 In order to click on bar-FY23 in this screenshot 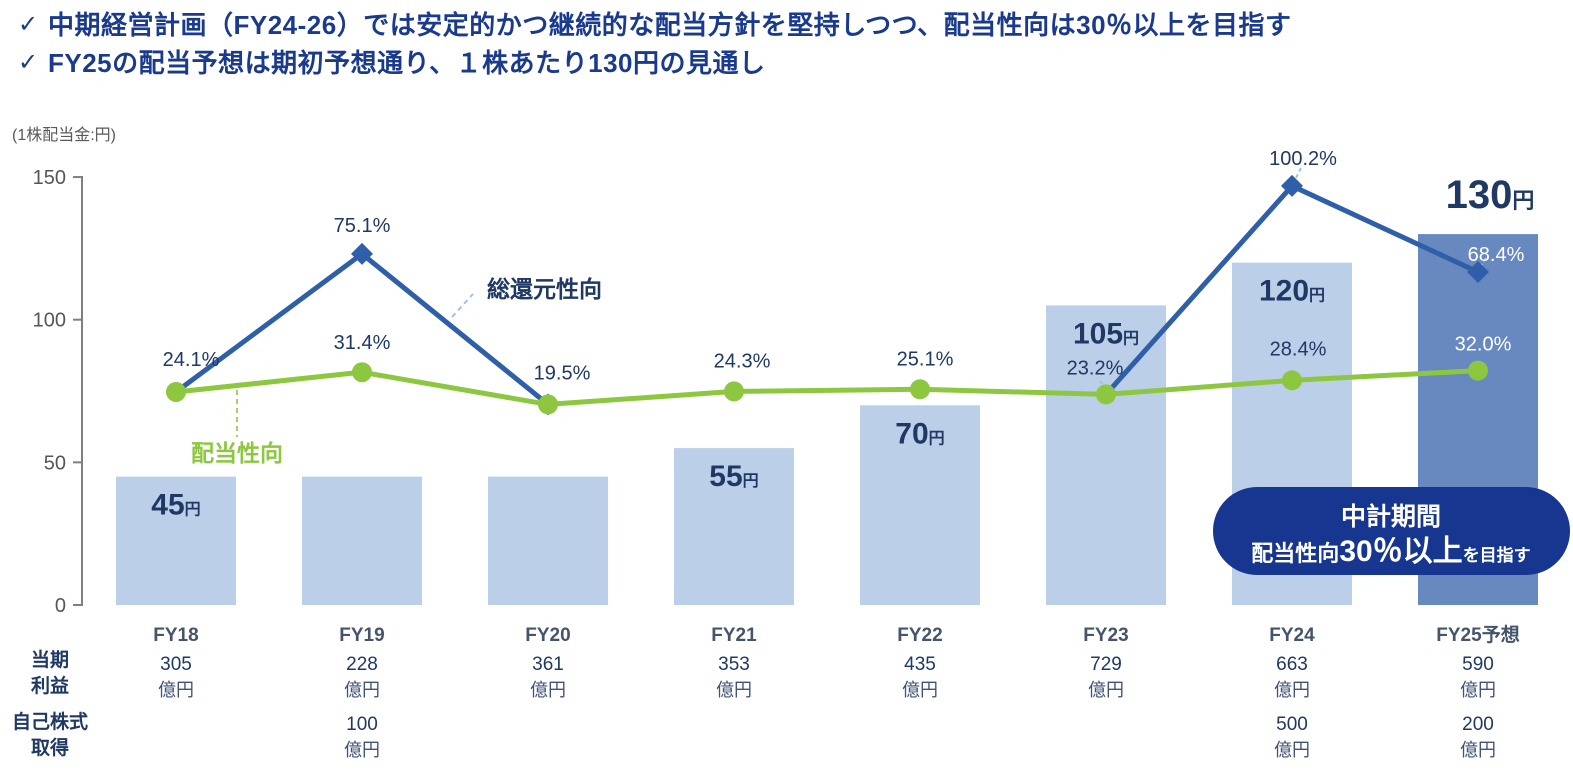, I will do `click(1106, 455)`.